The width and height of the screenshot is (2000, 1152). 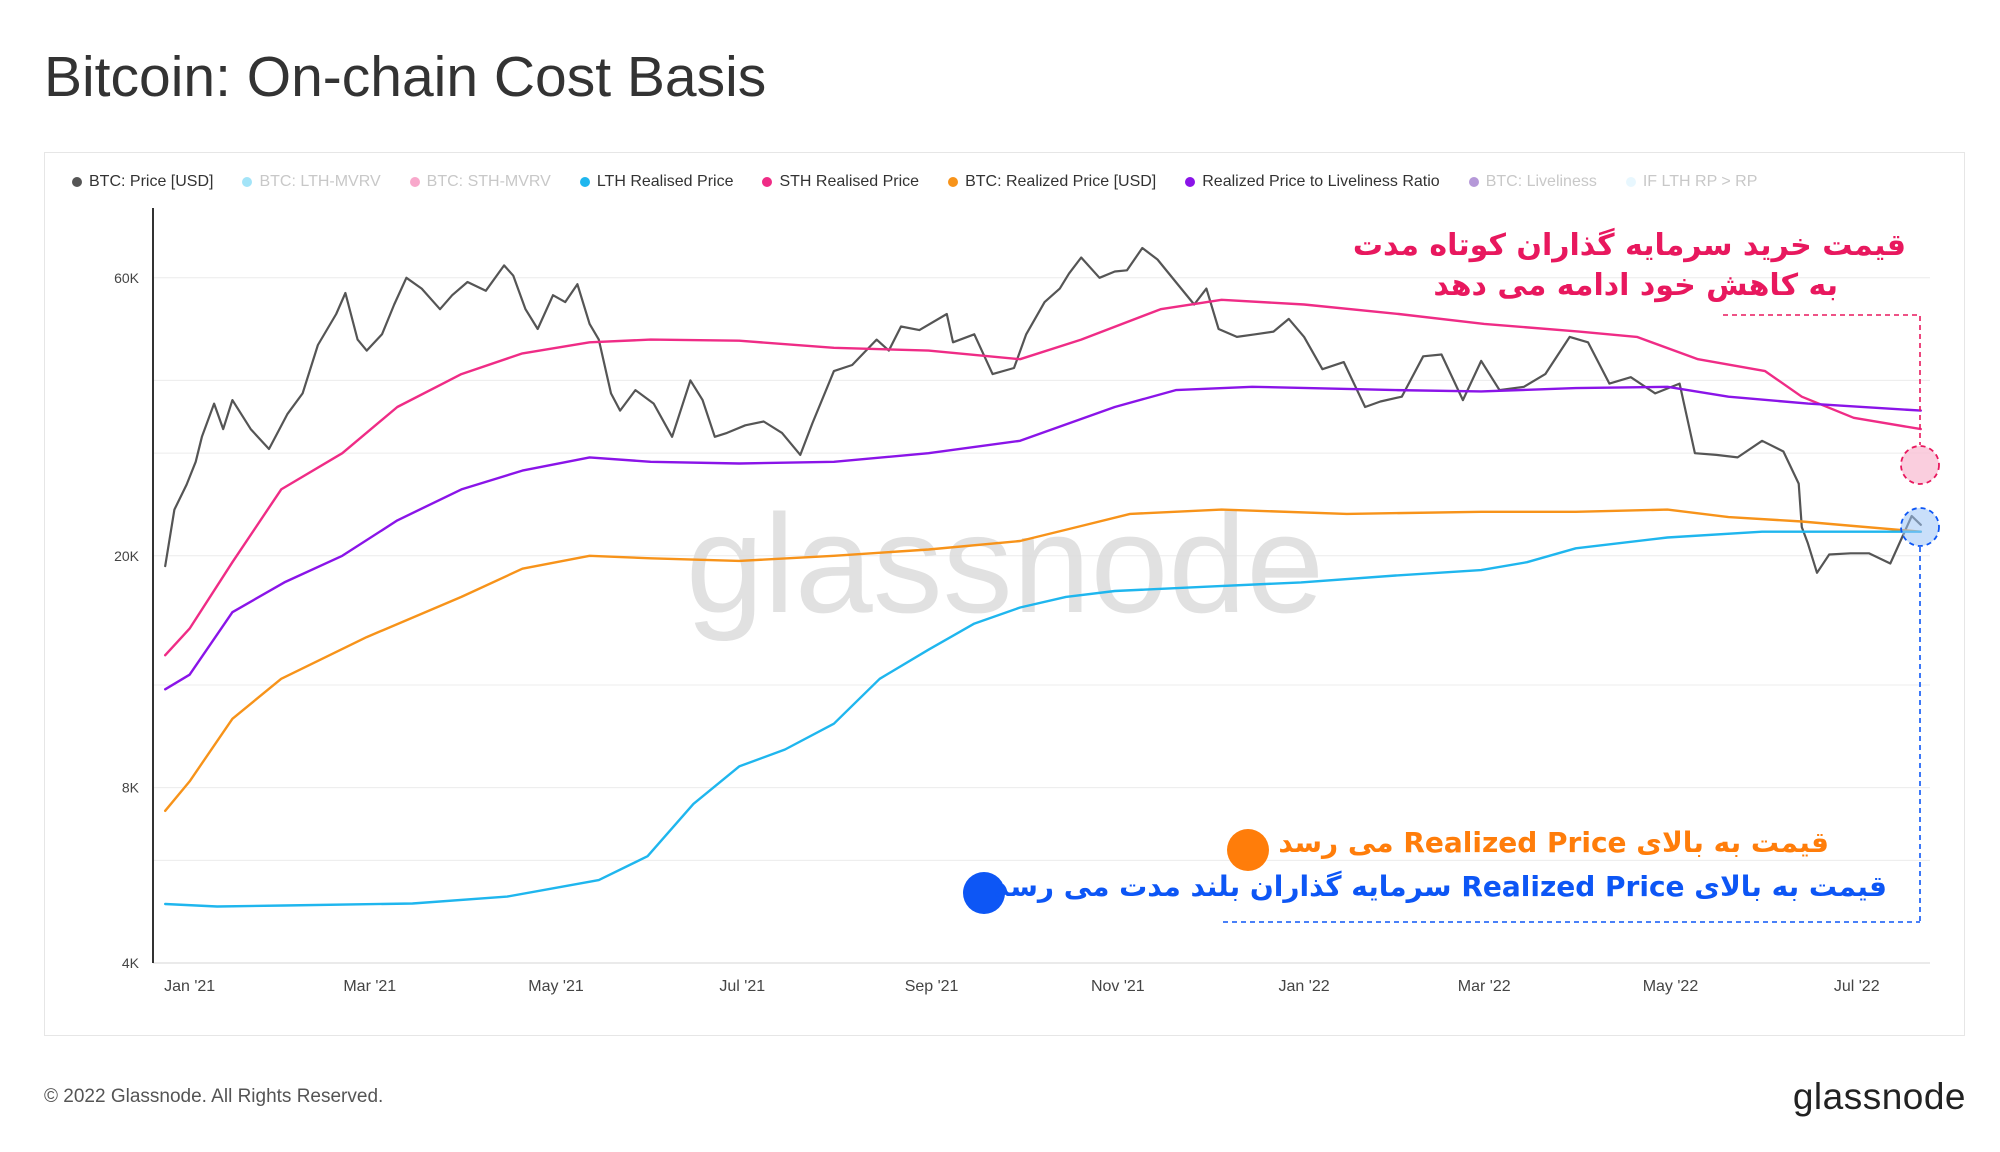 I want to click on y-tick-label: 8K, so click(x=131, y=788).